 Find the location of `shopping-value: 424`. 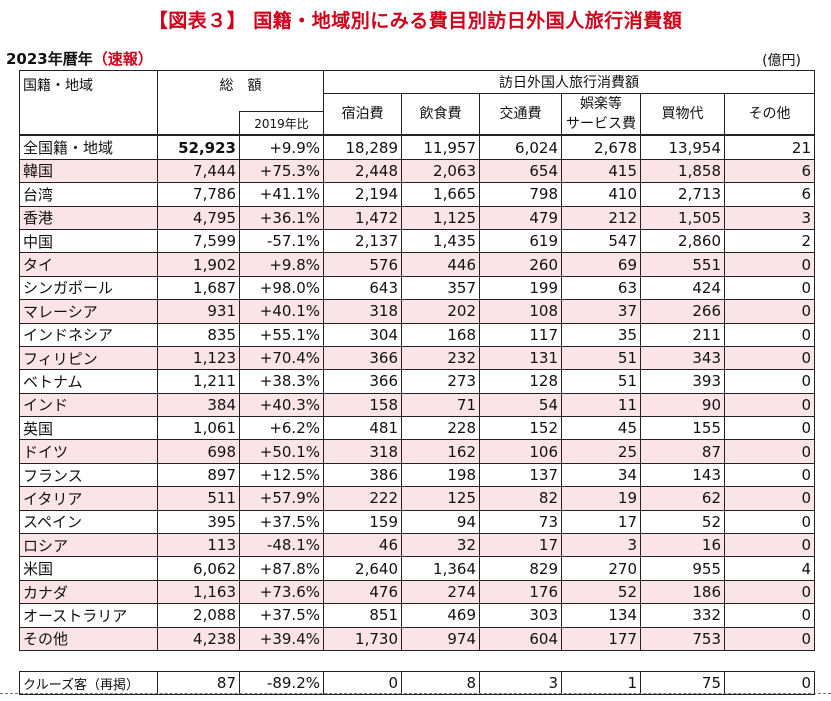

shopping-value: 424 is located at coordinates (682, 288).